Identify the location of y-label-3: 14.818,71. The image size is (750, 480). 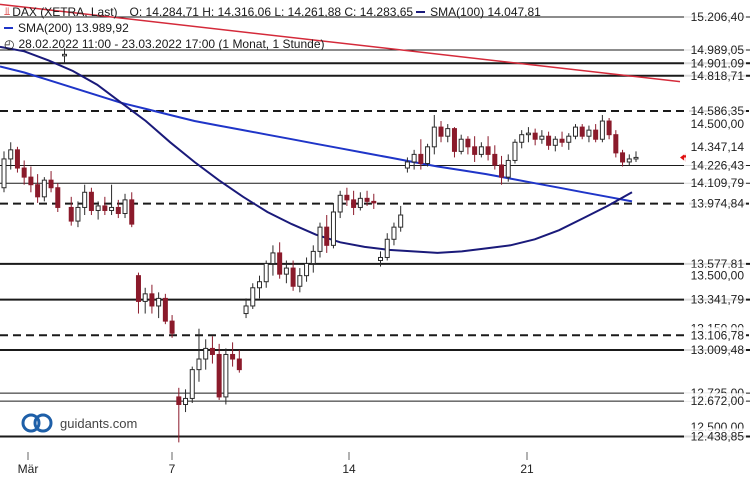
(715, 75).